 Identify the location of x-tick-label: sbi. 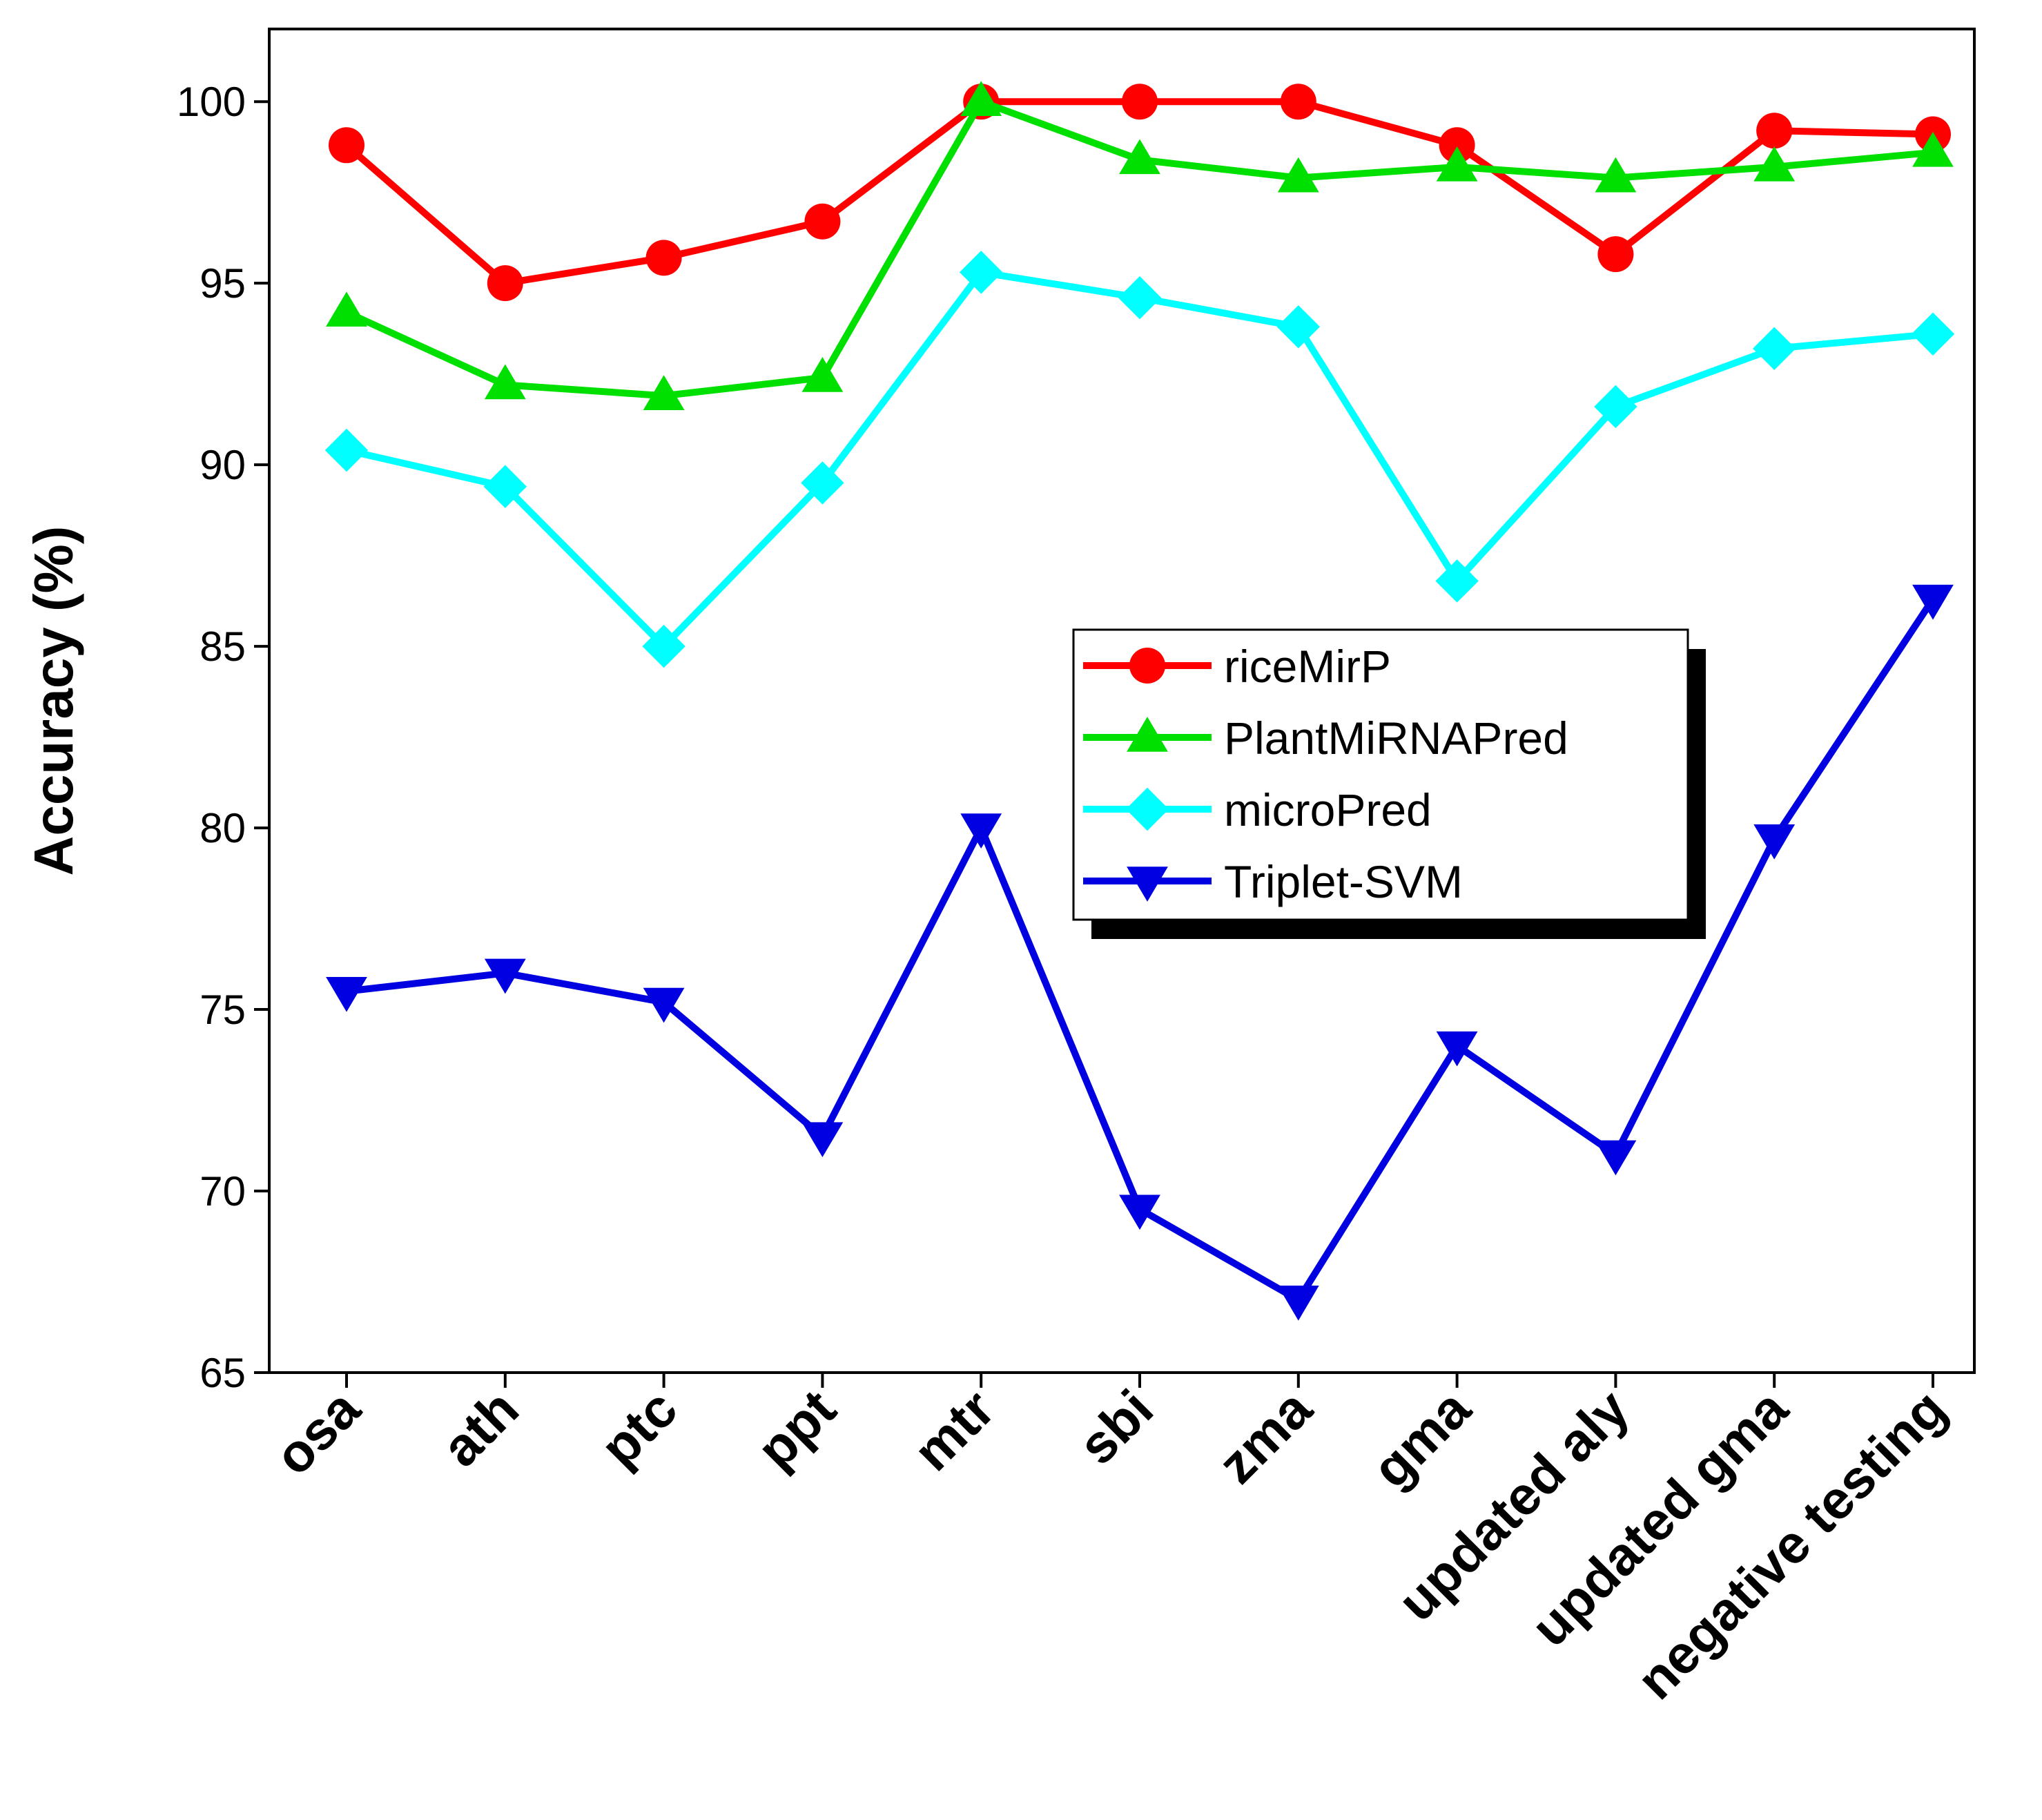
(1116, 1427).